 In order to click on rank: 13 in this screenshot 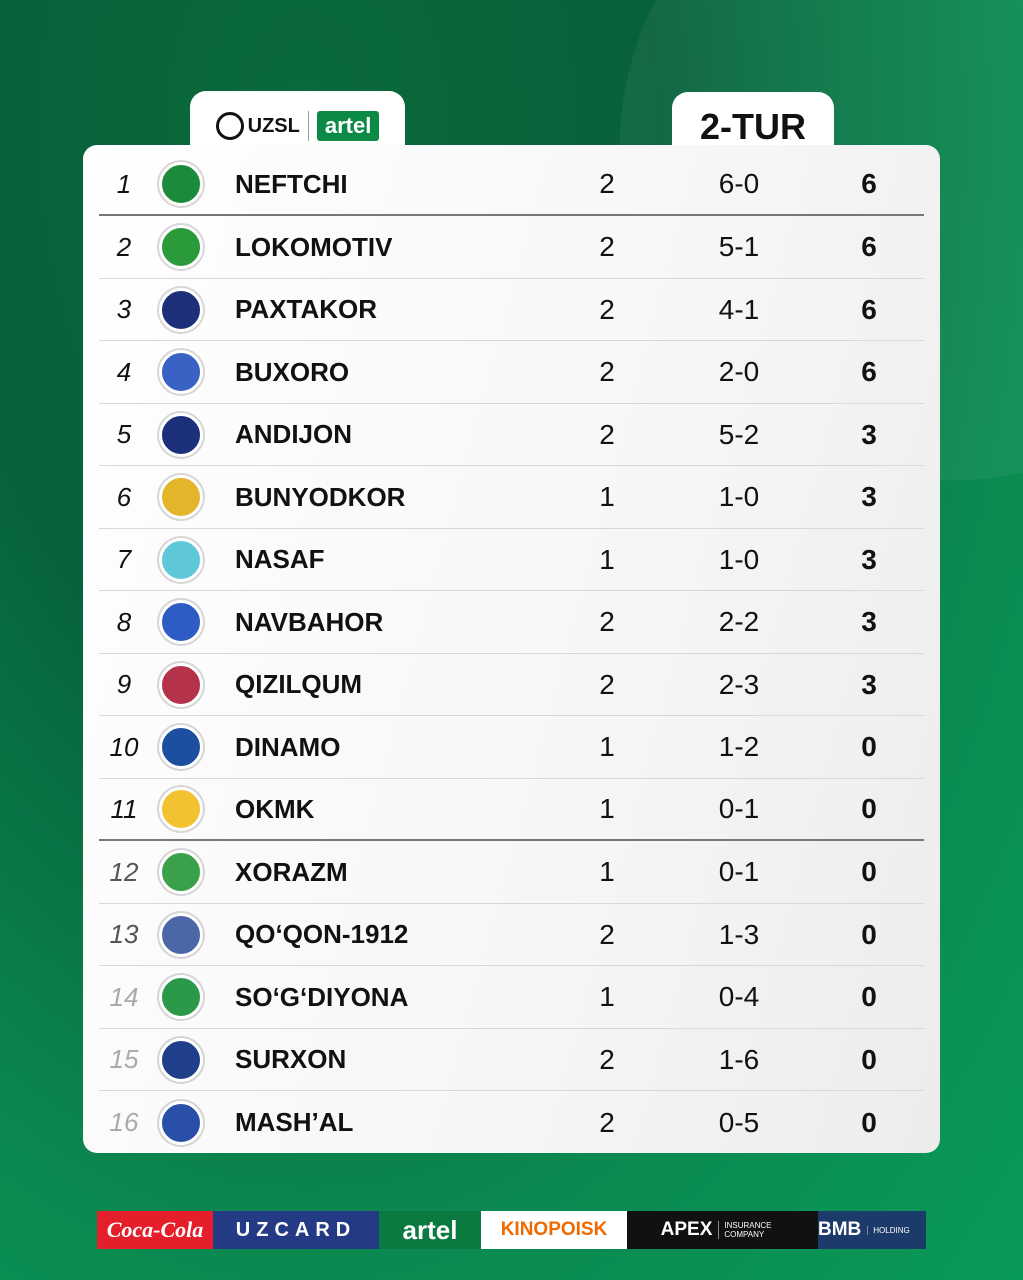, I will do `click(124, 934)`.